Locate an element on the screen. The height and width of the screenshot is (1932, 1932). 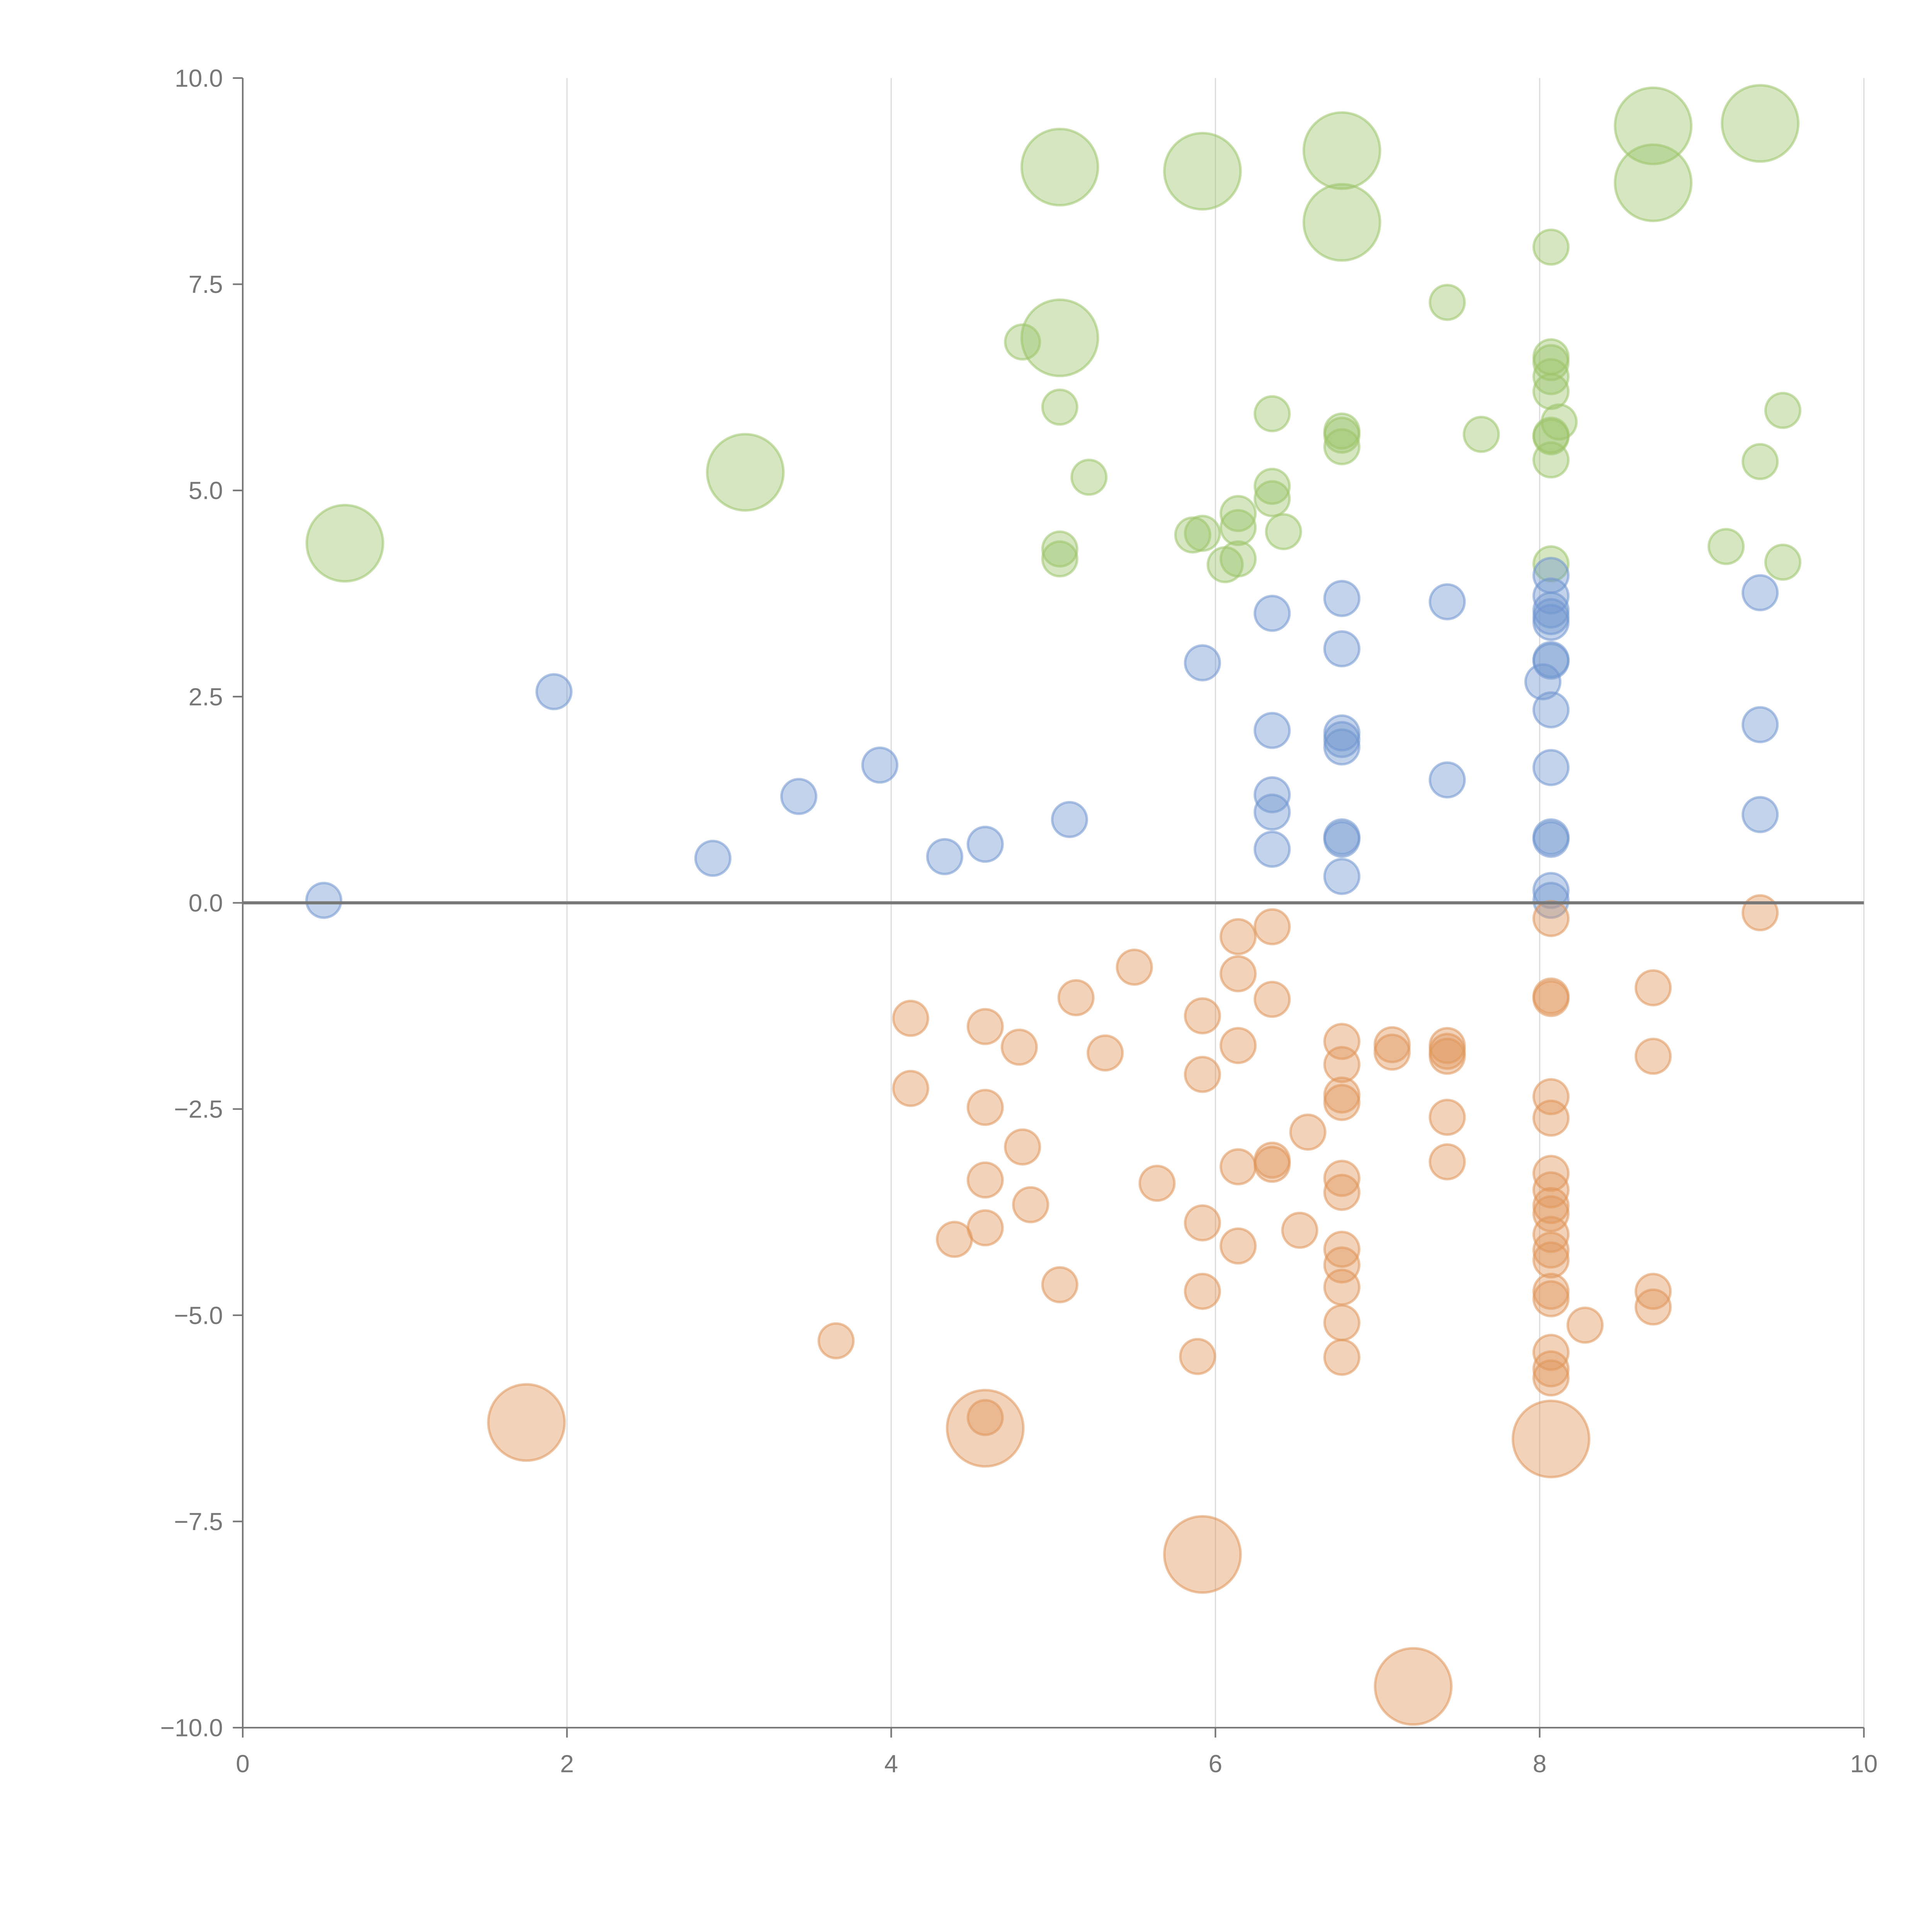
y-tick-label: 2.5 is located at coordinates (206, 697).